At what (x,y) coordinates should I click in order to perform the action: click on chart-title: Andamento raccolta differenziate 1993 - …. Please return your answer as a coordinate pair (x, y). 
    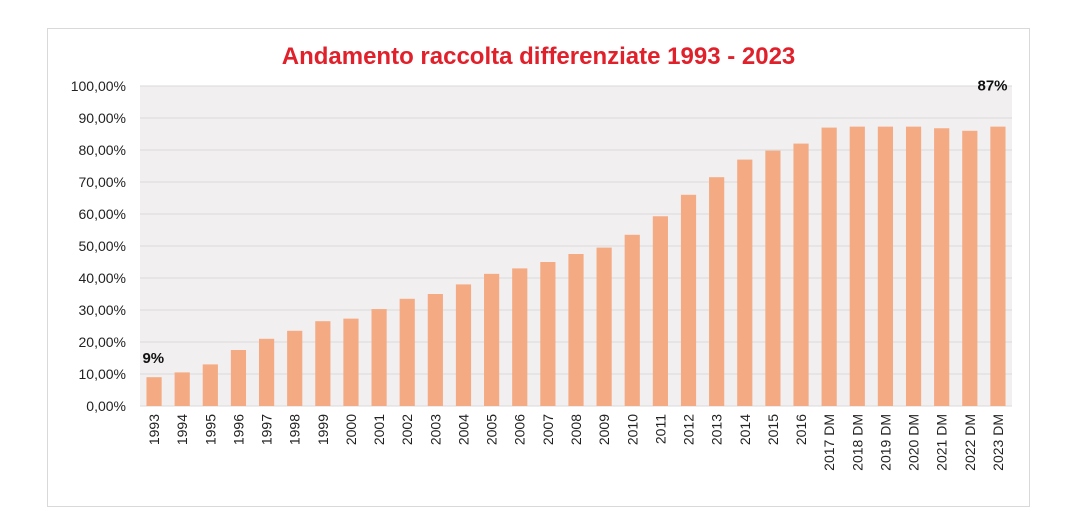
    Looking at the image, I should click on (538, 56).